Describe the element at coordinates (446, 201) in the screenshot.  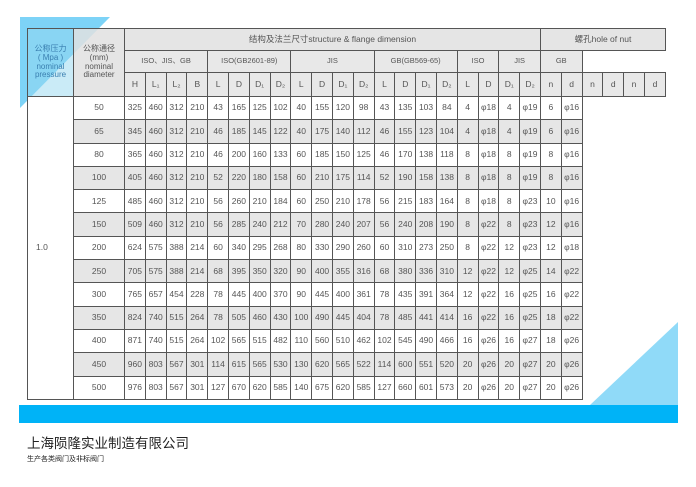
I see `table-cell: 164` at that location.